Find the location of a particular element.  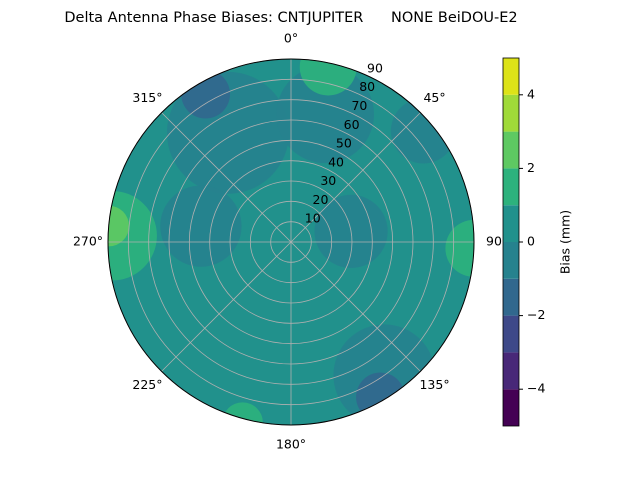

theta-tick-label: 90 is located at coordinates (494, 241).